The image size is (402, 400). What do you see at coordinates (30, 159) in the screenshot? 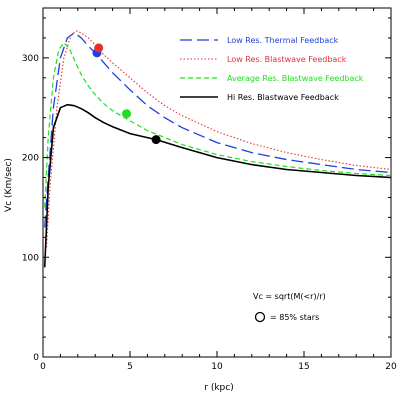
I see `y-tick-label: 200` at bounding box center [30, 159].